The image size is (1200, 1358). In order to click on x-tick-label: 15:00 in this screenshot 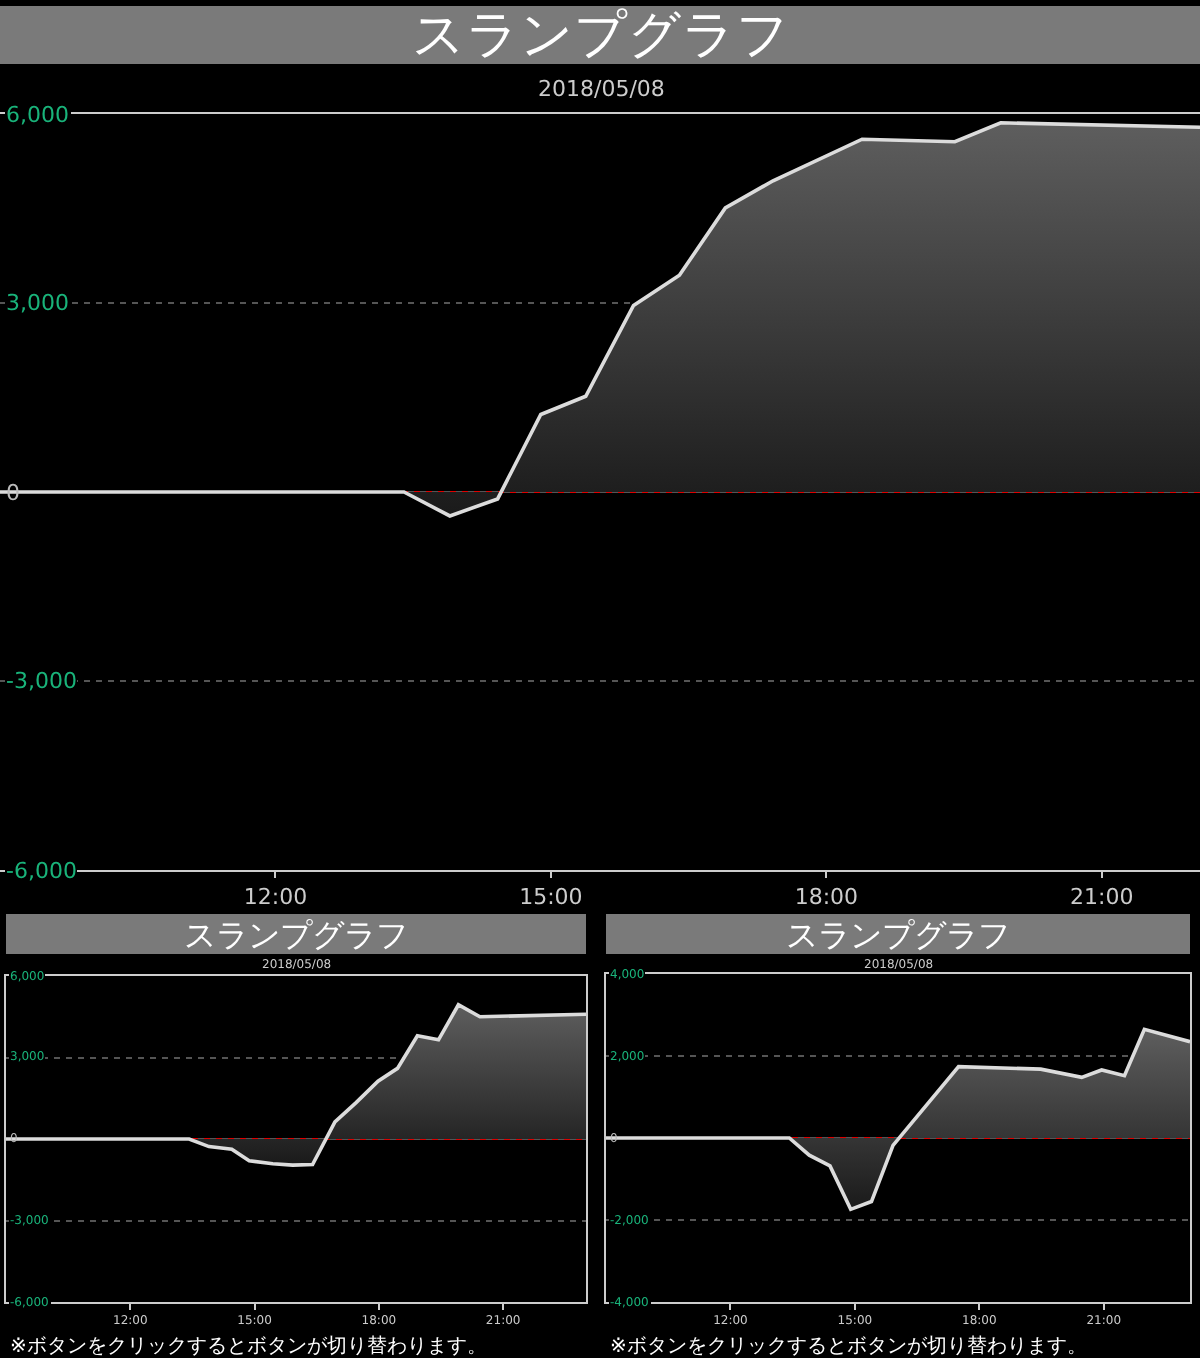, I will do `click(551, 897)`.